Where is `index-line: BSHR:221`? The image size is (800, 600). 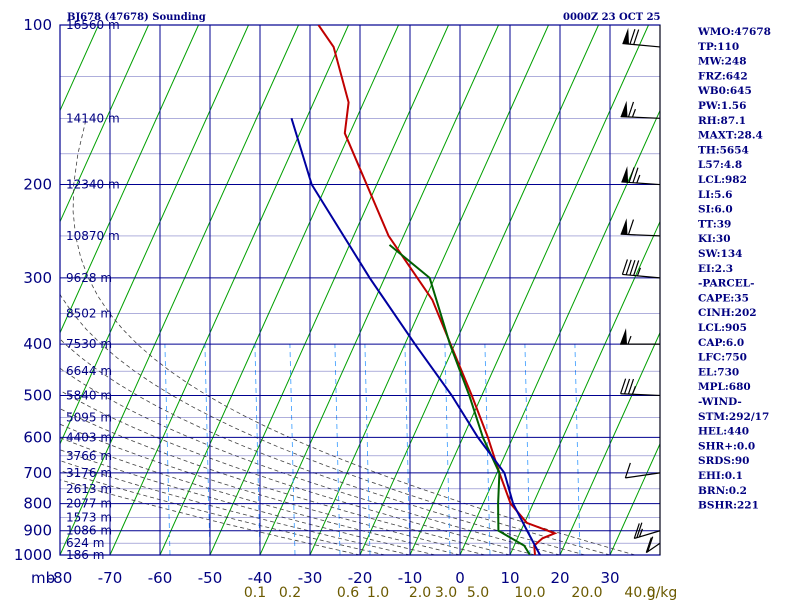
index-line: BSHR:221 is located at coordinates (728, 506).